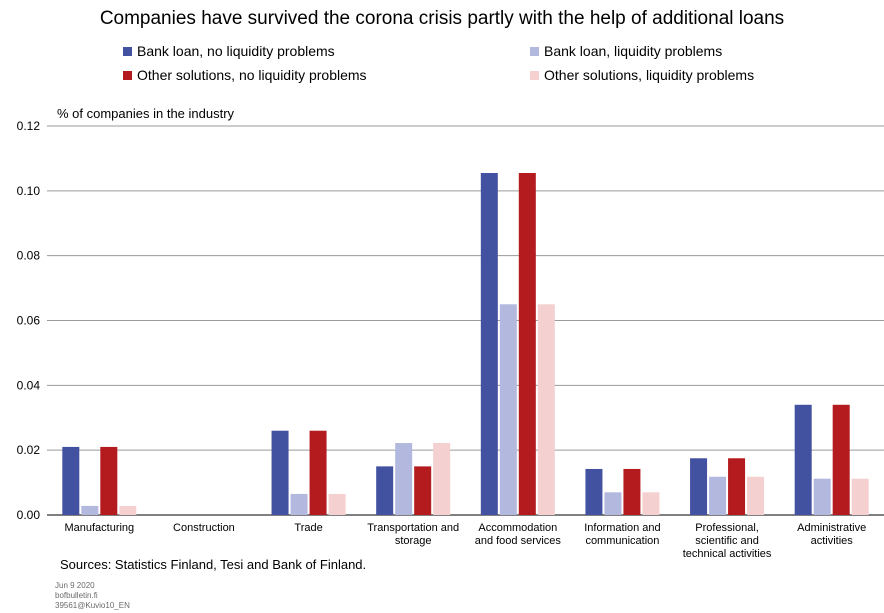 This screenshot has height=613, width=884. Describe the element at coordinates (727, 554) in the screenshot. I see `x-tick-label: technical activities` at that location.